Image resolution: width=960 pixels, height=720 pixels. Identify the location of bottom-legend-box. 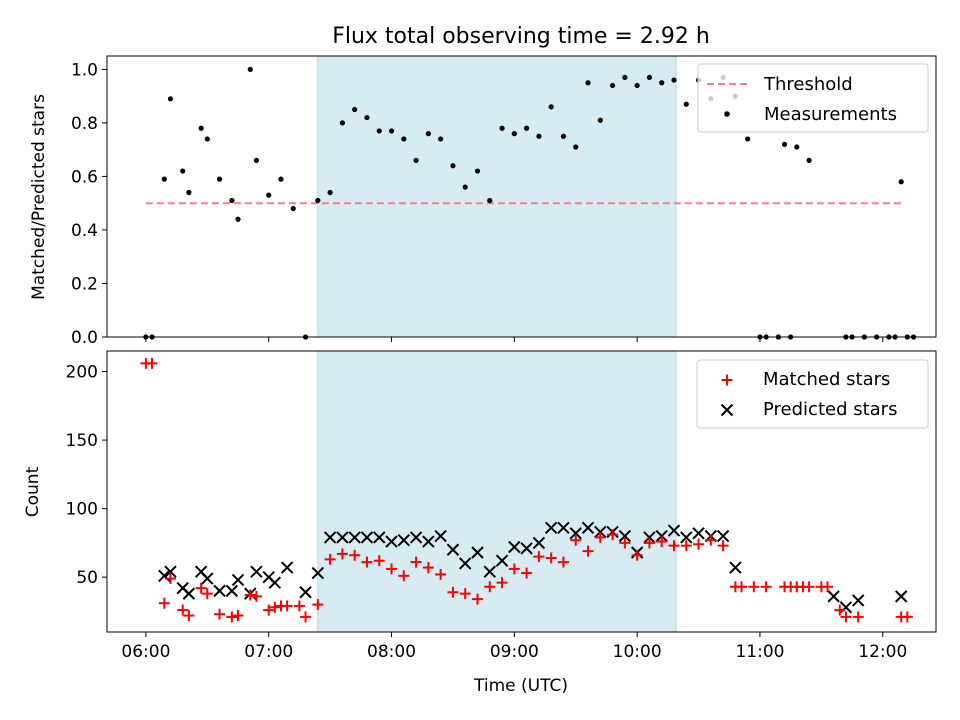
(812, 394).